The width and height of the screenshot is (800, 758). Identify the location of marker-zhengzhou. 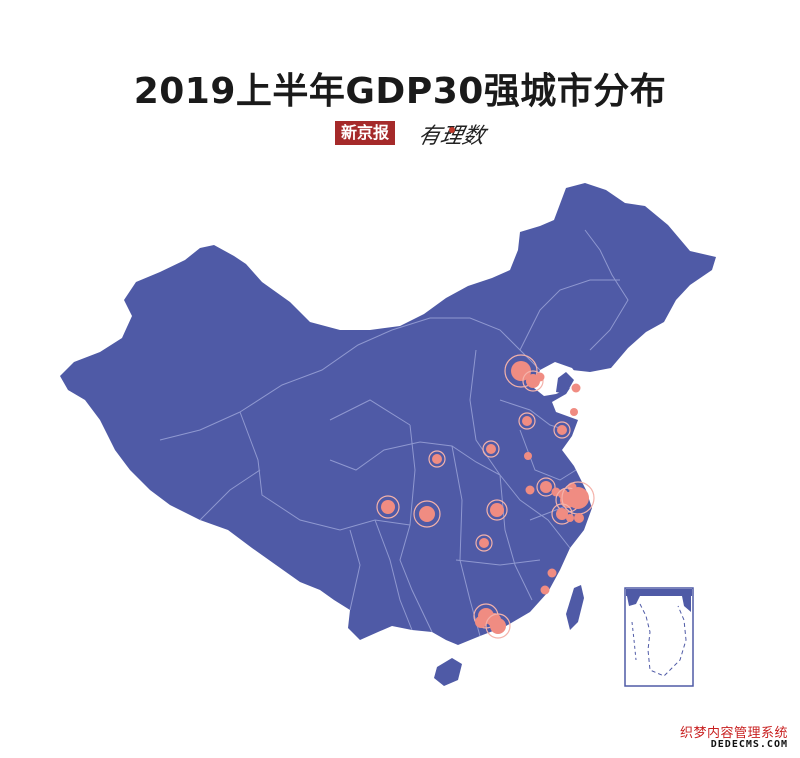
(491, 449).